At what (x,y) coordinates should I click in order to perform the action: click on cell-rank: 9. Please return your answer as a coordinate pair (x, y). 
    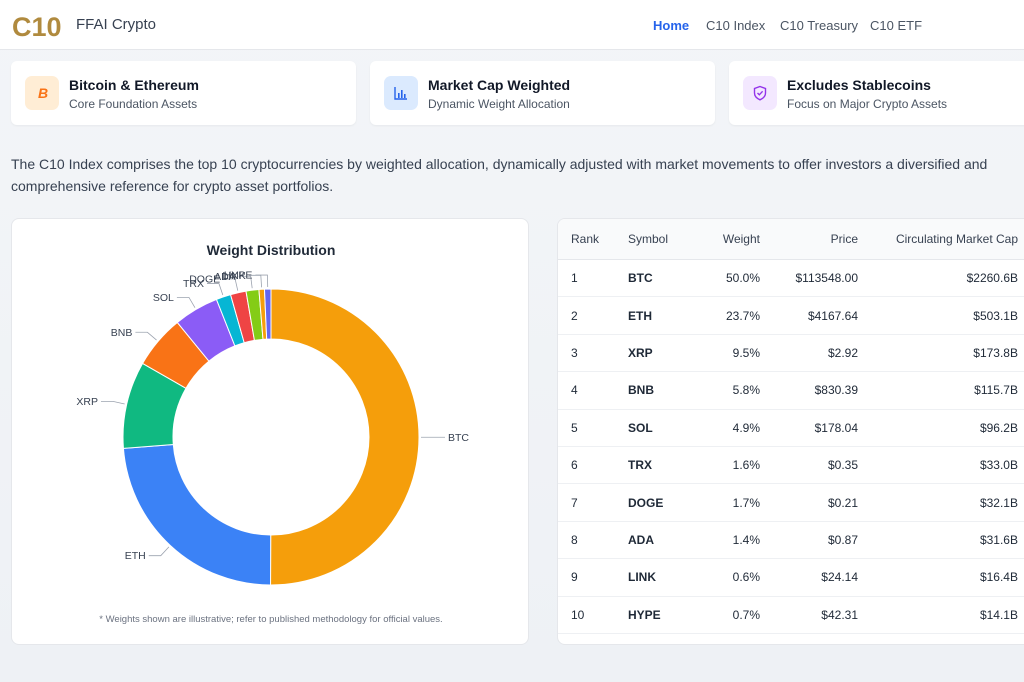
    Looking at the image, I should click on (591, 577).